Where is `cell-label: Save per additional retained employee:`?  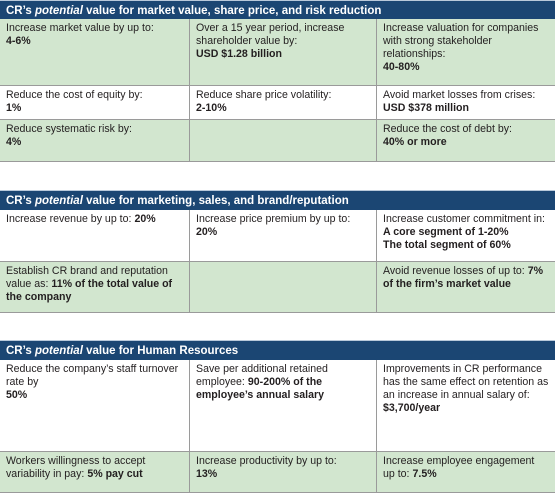 cell-label: Save per additional retained employee: is located at coordinates (262, 375).